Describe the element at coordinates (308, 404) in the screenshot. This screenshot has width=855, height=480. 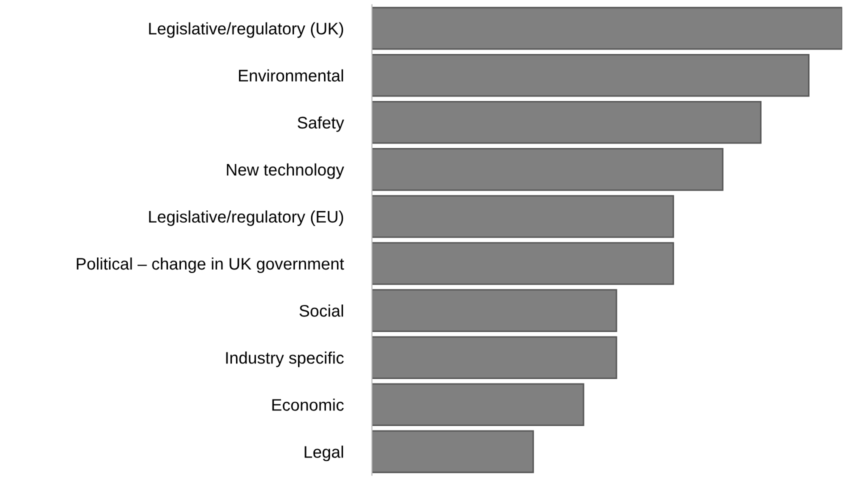
I see `y-tick-label: Economic` at that location.